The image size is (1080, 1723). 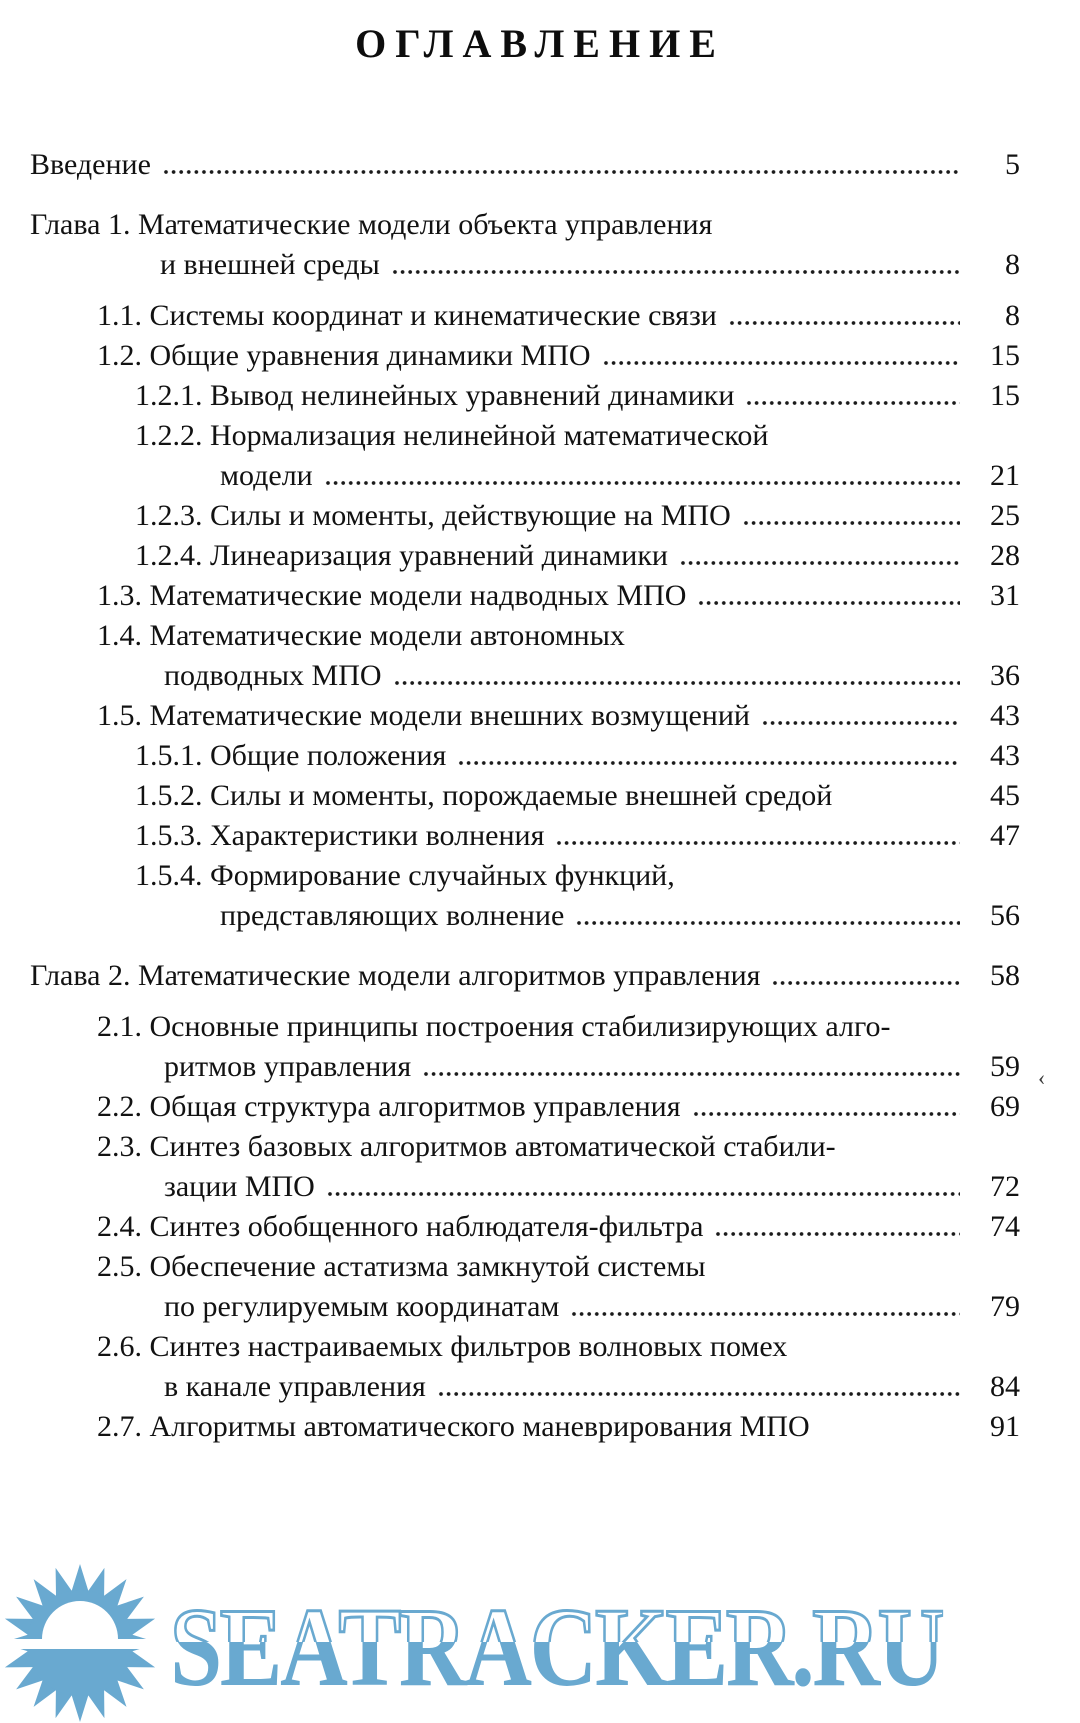 I want to click on toc-row: подводных МПО 36, so click(x=540, y=676).